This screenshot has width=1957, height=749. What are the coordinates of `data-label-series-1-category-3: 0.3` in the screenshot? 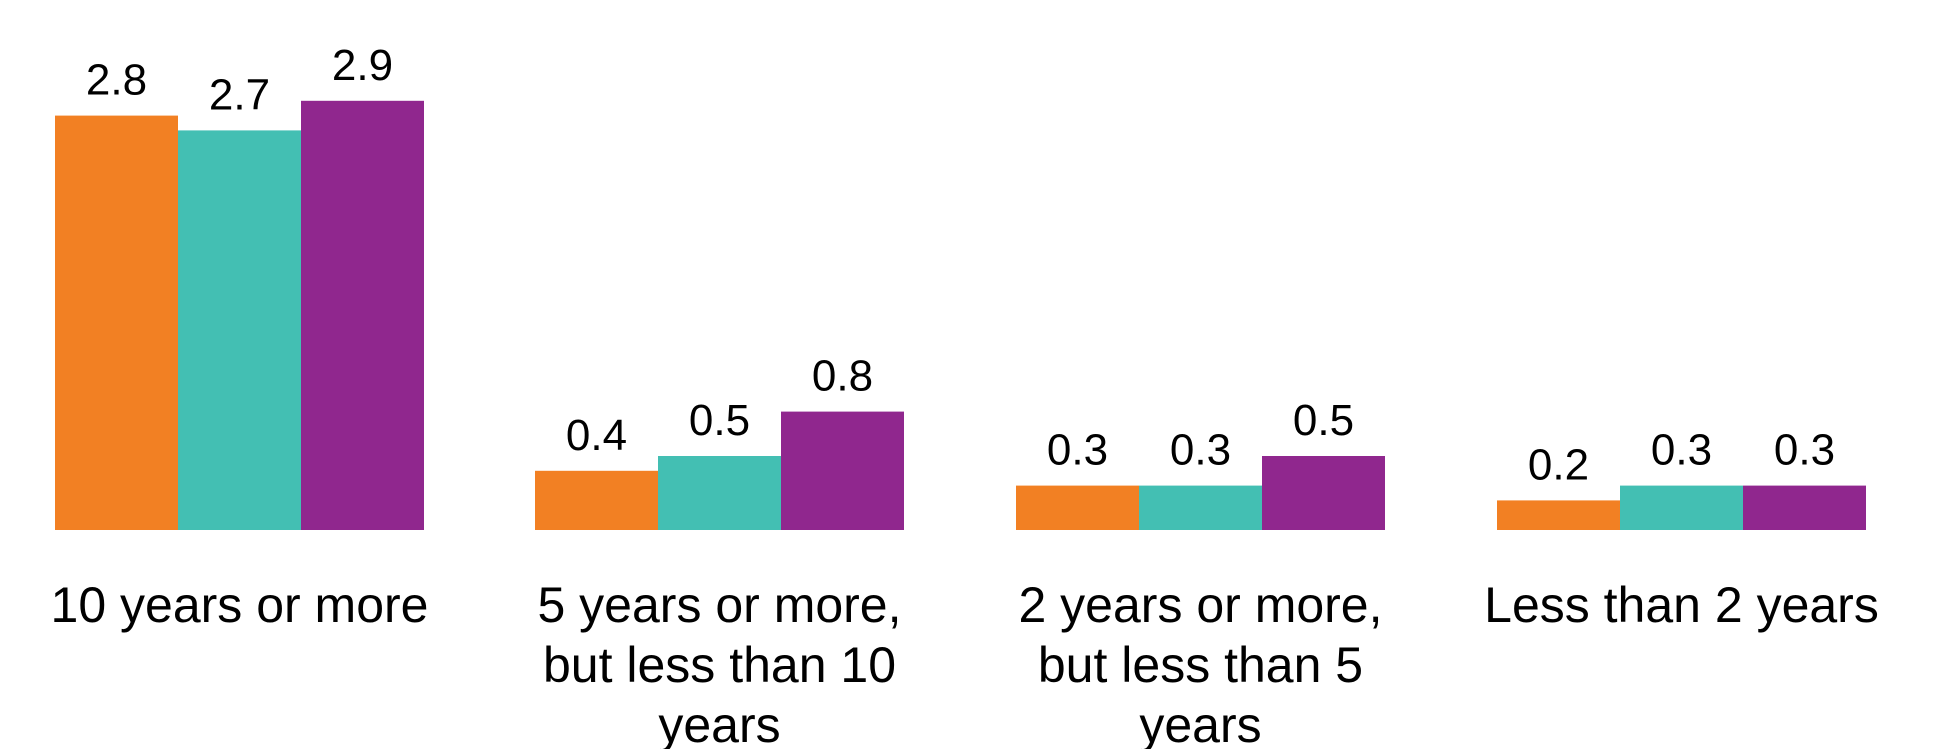 It's located at (1077, 450).